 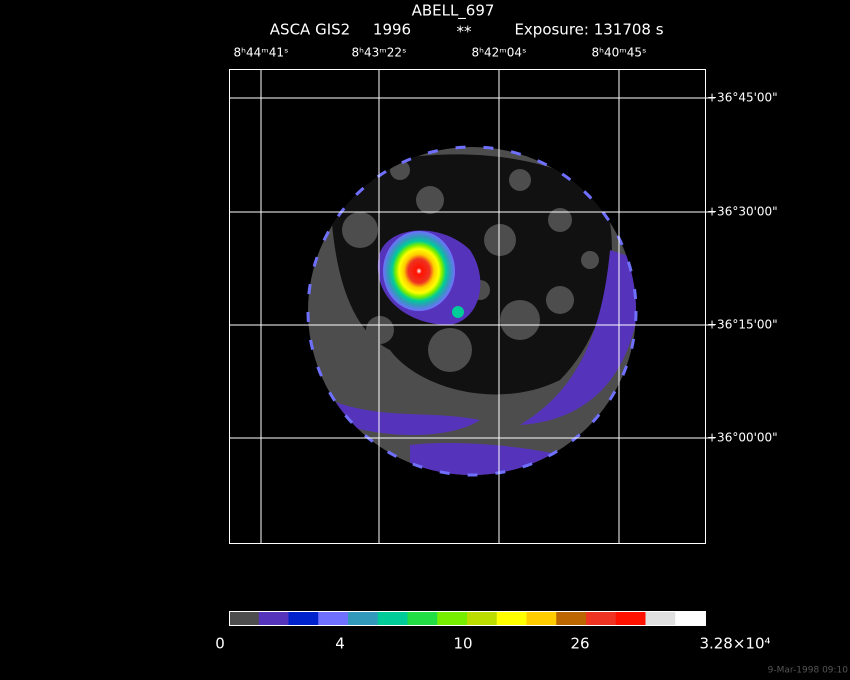 I want to click on year: 1996, so click(x=392, y=30).